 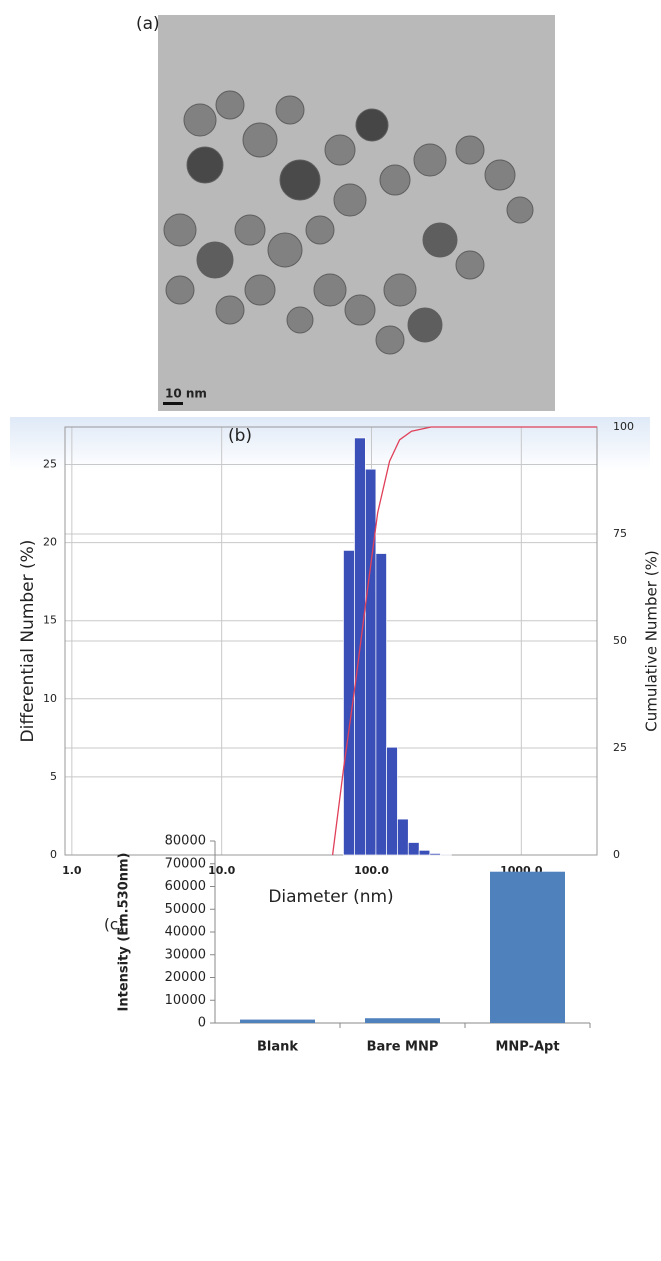 I want to click on cumulative-line, so click(x=464, y=641).